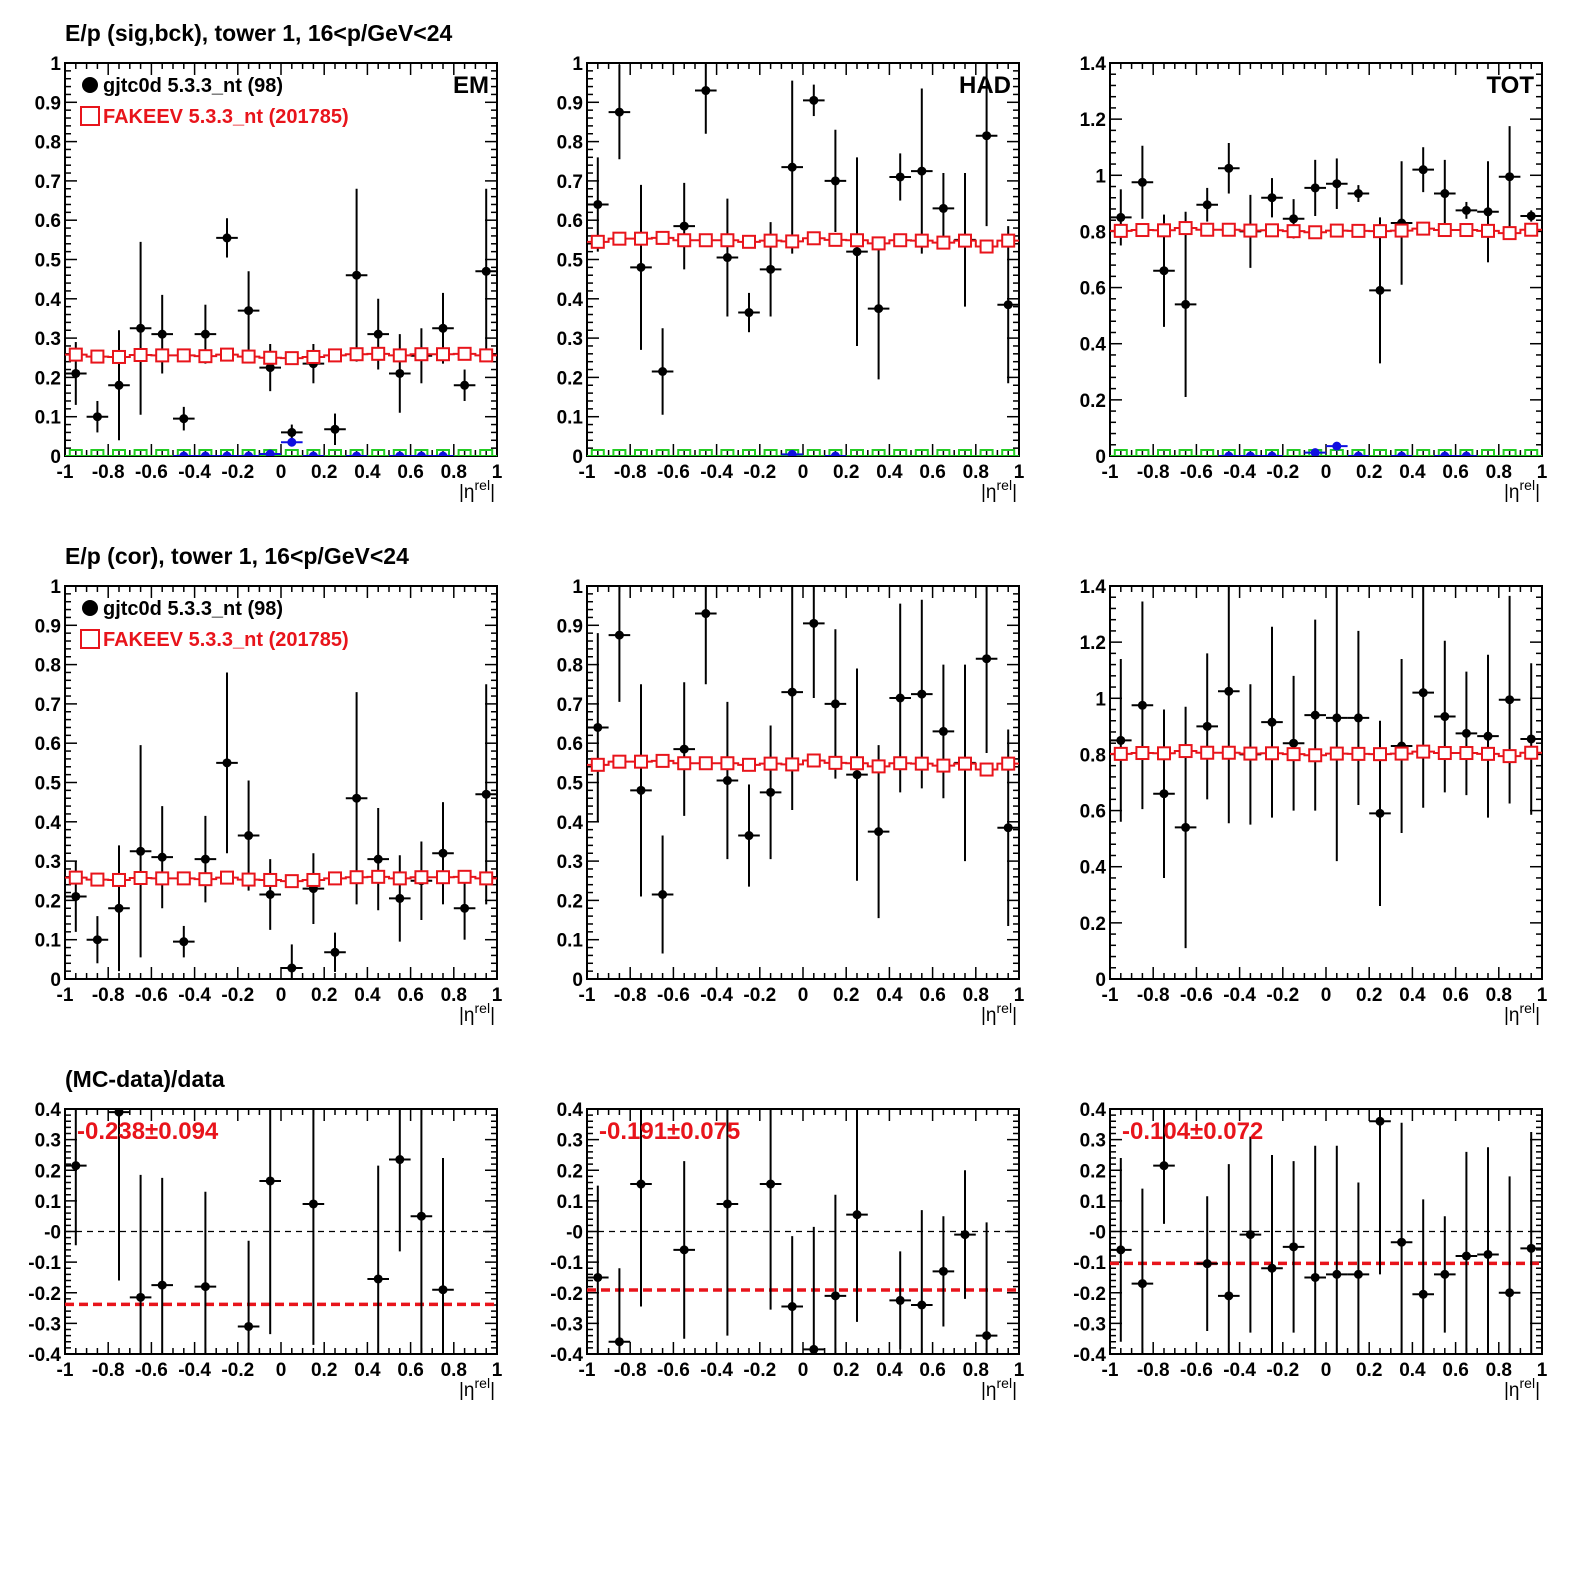 This screenshot has height=1575, width=1575. What do you see at coordinates (281, 356) in the screenshot?
I see `mc-histogram-line` at bounding box center [281, 356].